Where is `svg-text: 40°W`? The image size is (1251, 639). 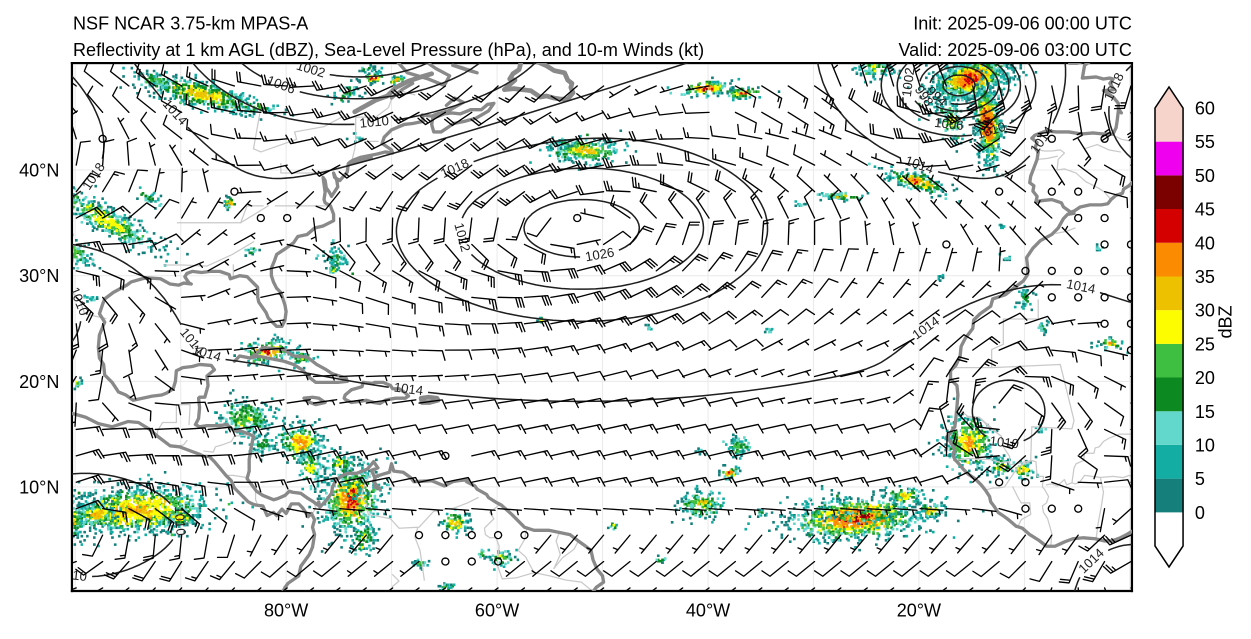
svg-text: 40°W is located at coordinates (708, 611).